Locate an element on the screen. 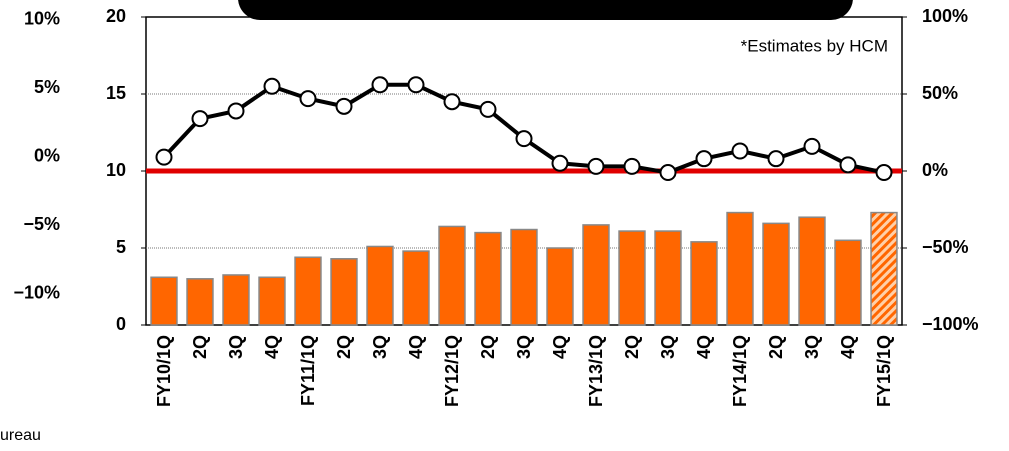 The width and height of the screenshot is (1009, 451). x-tick-label: FY11/1Q is located at coordinates (308, 370).